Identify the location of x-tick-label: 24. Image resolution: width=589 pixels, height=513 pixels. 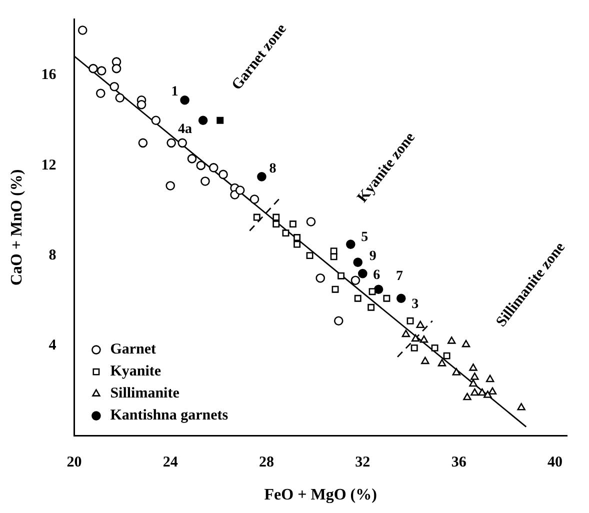
(170, 462).